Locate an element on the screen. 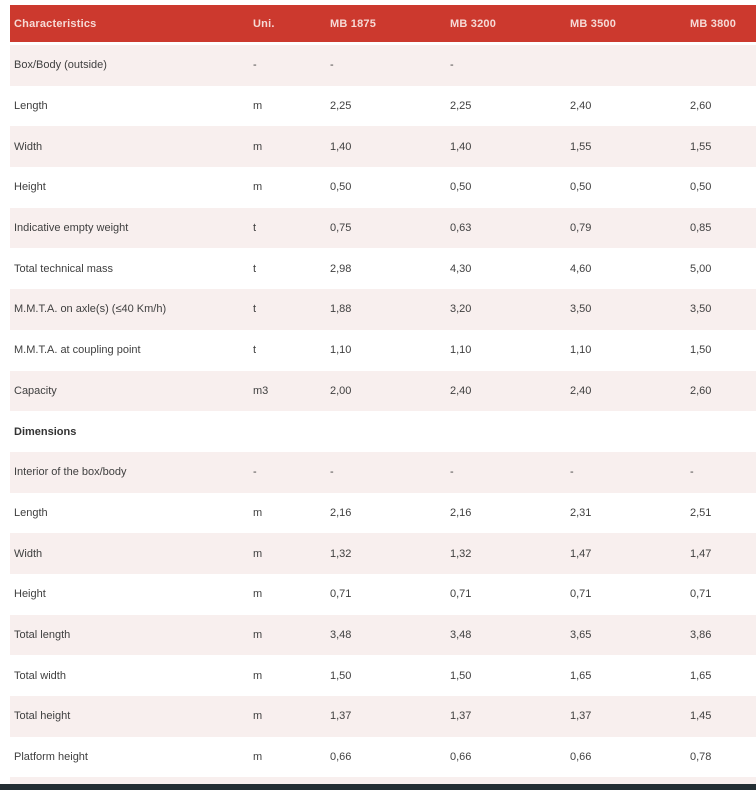  table-row: Total height m 1,37 1,37 1,37 1,45 is located at coordinates (383, 716).